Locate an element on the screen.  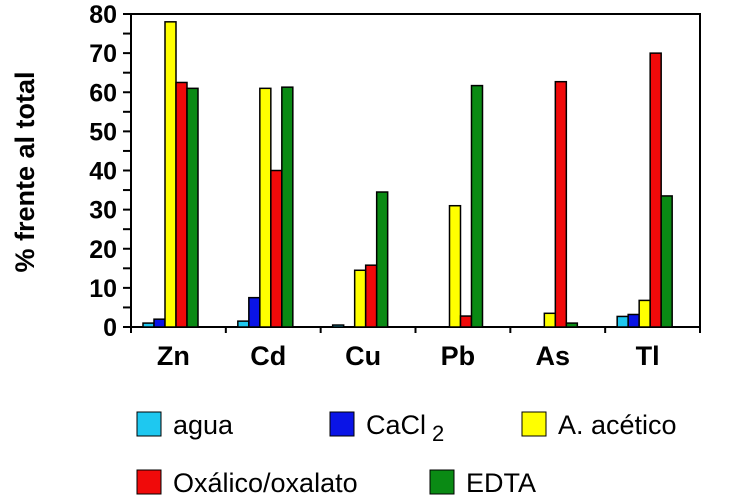
y-tick-label: 20 is located at coordinates (103, 250).